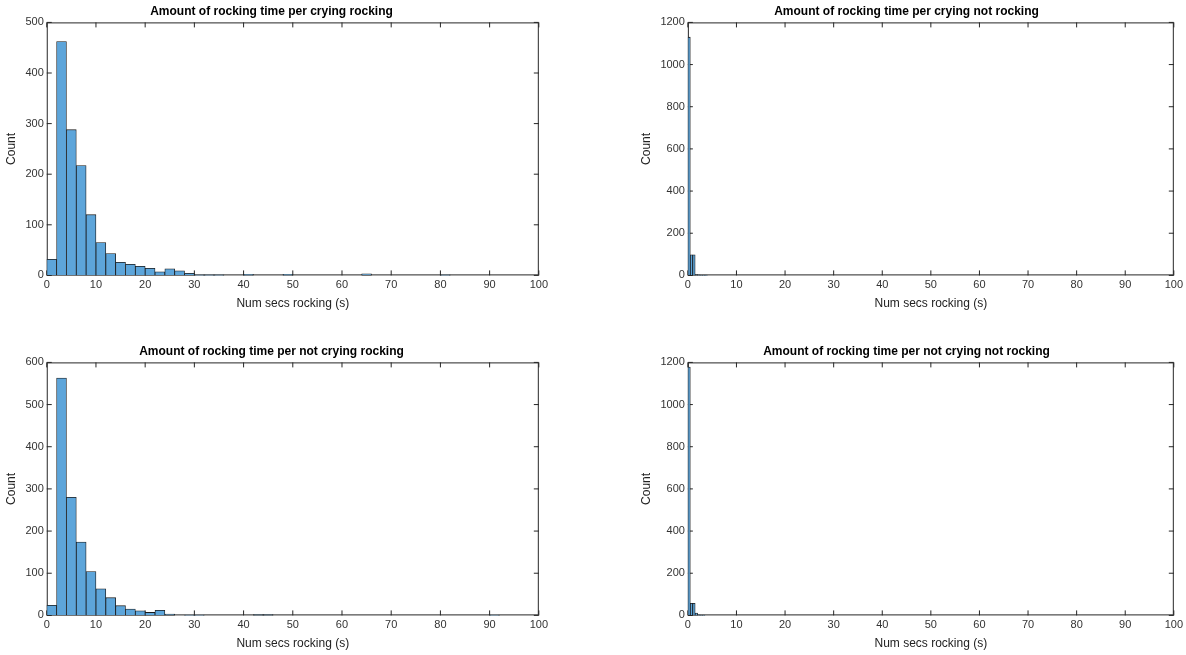 The image size is (1186, 655). What do you see at coordinates (906, 350) in the screenshot?
I see `chart-title: Amount of rocking time per not crying not rocking` at bounding box center [906, 350].